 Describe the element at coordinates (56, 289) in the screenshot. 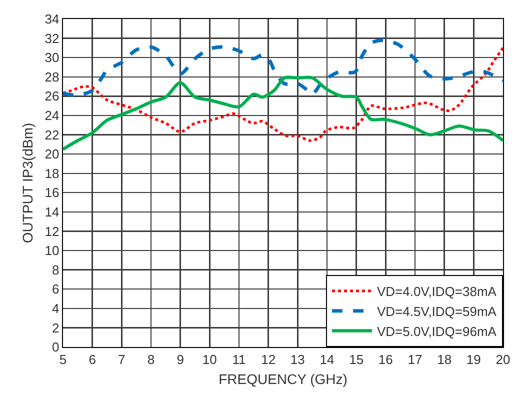

I see `y-tick-label: 6` at that location.